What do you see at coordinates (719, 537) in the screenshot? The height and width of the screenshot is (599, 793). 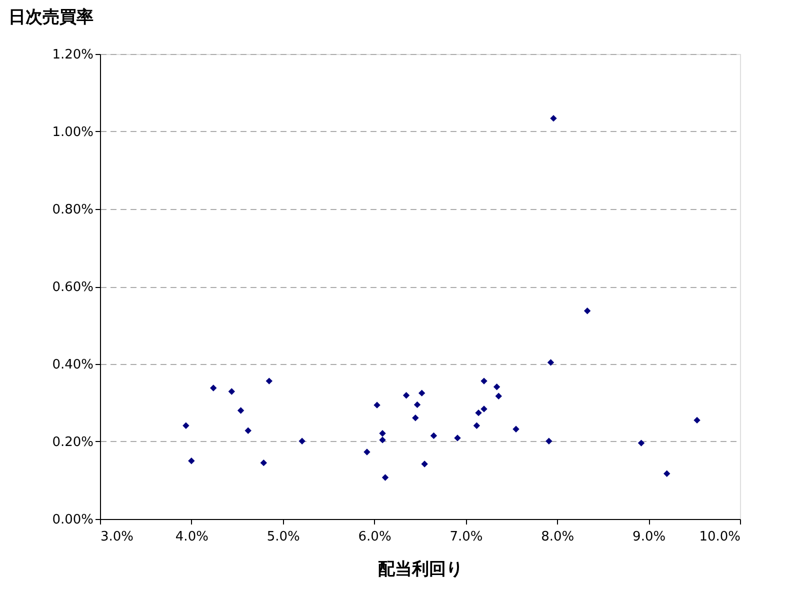 I see `x-tick-label: 10.0%` at bounding box center [719, 537].